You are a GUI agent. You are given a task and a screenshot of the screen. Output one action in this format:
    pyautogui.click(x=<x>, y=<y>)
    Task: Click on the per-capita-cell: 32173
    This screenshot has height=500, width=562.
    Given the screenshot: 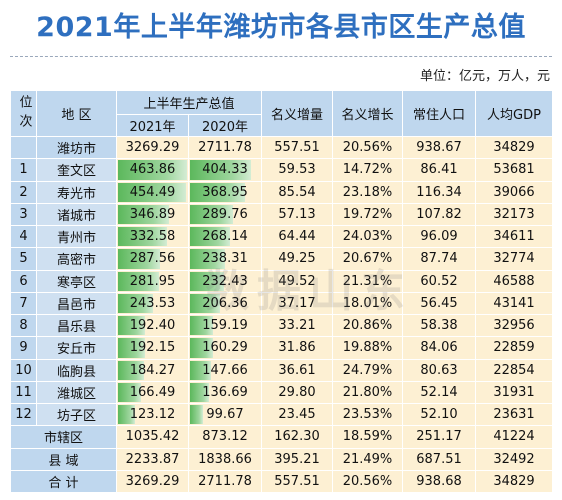 What is the action you would take?
    pyautogui.click(x=514, y=214)
    